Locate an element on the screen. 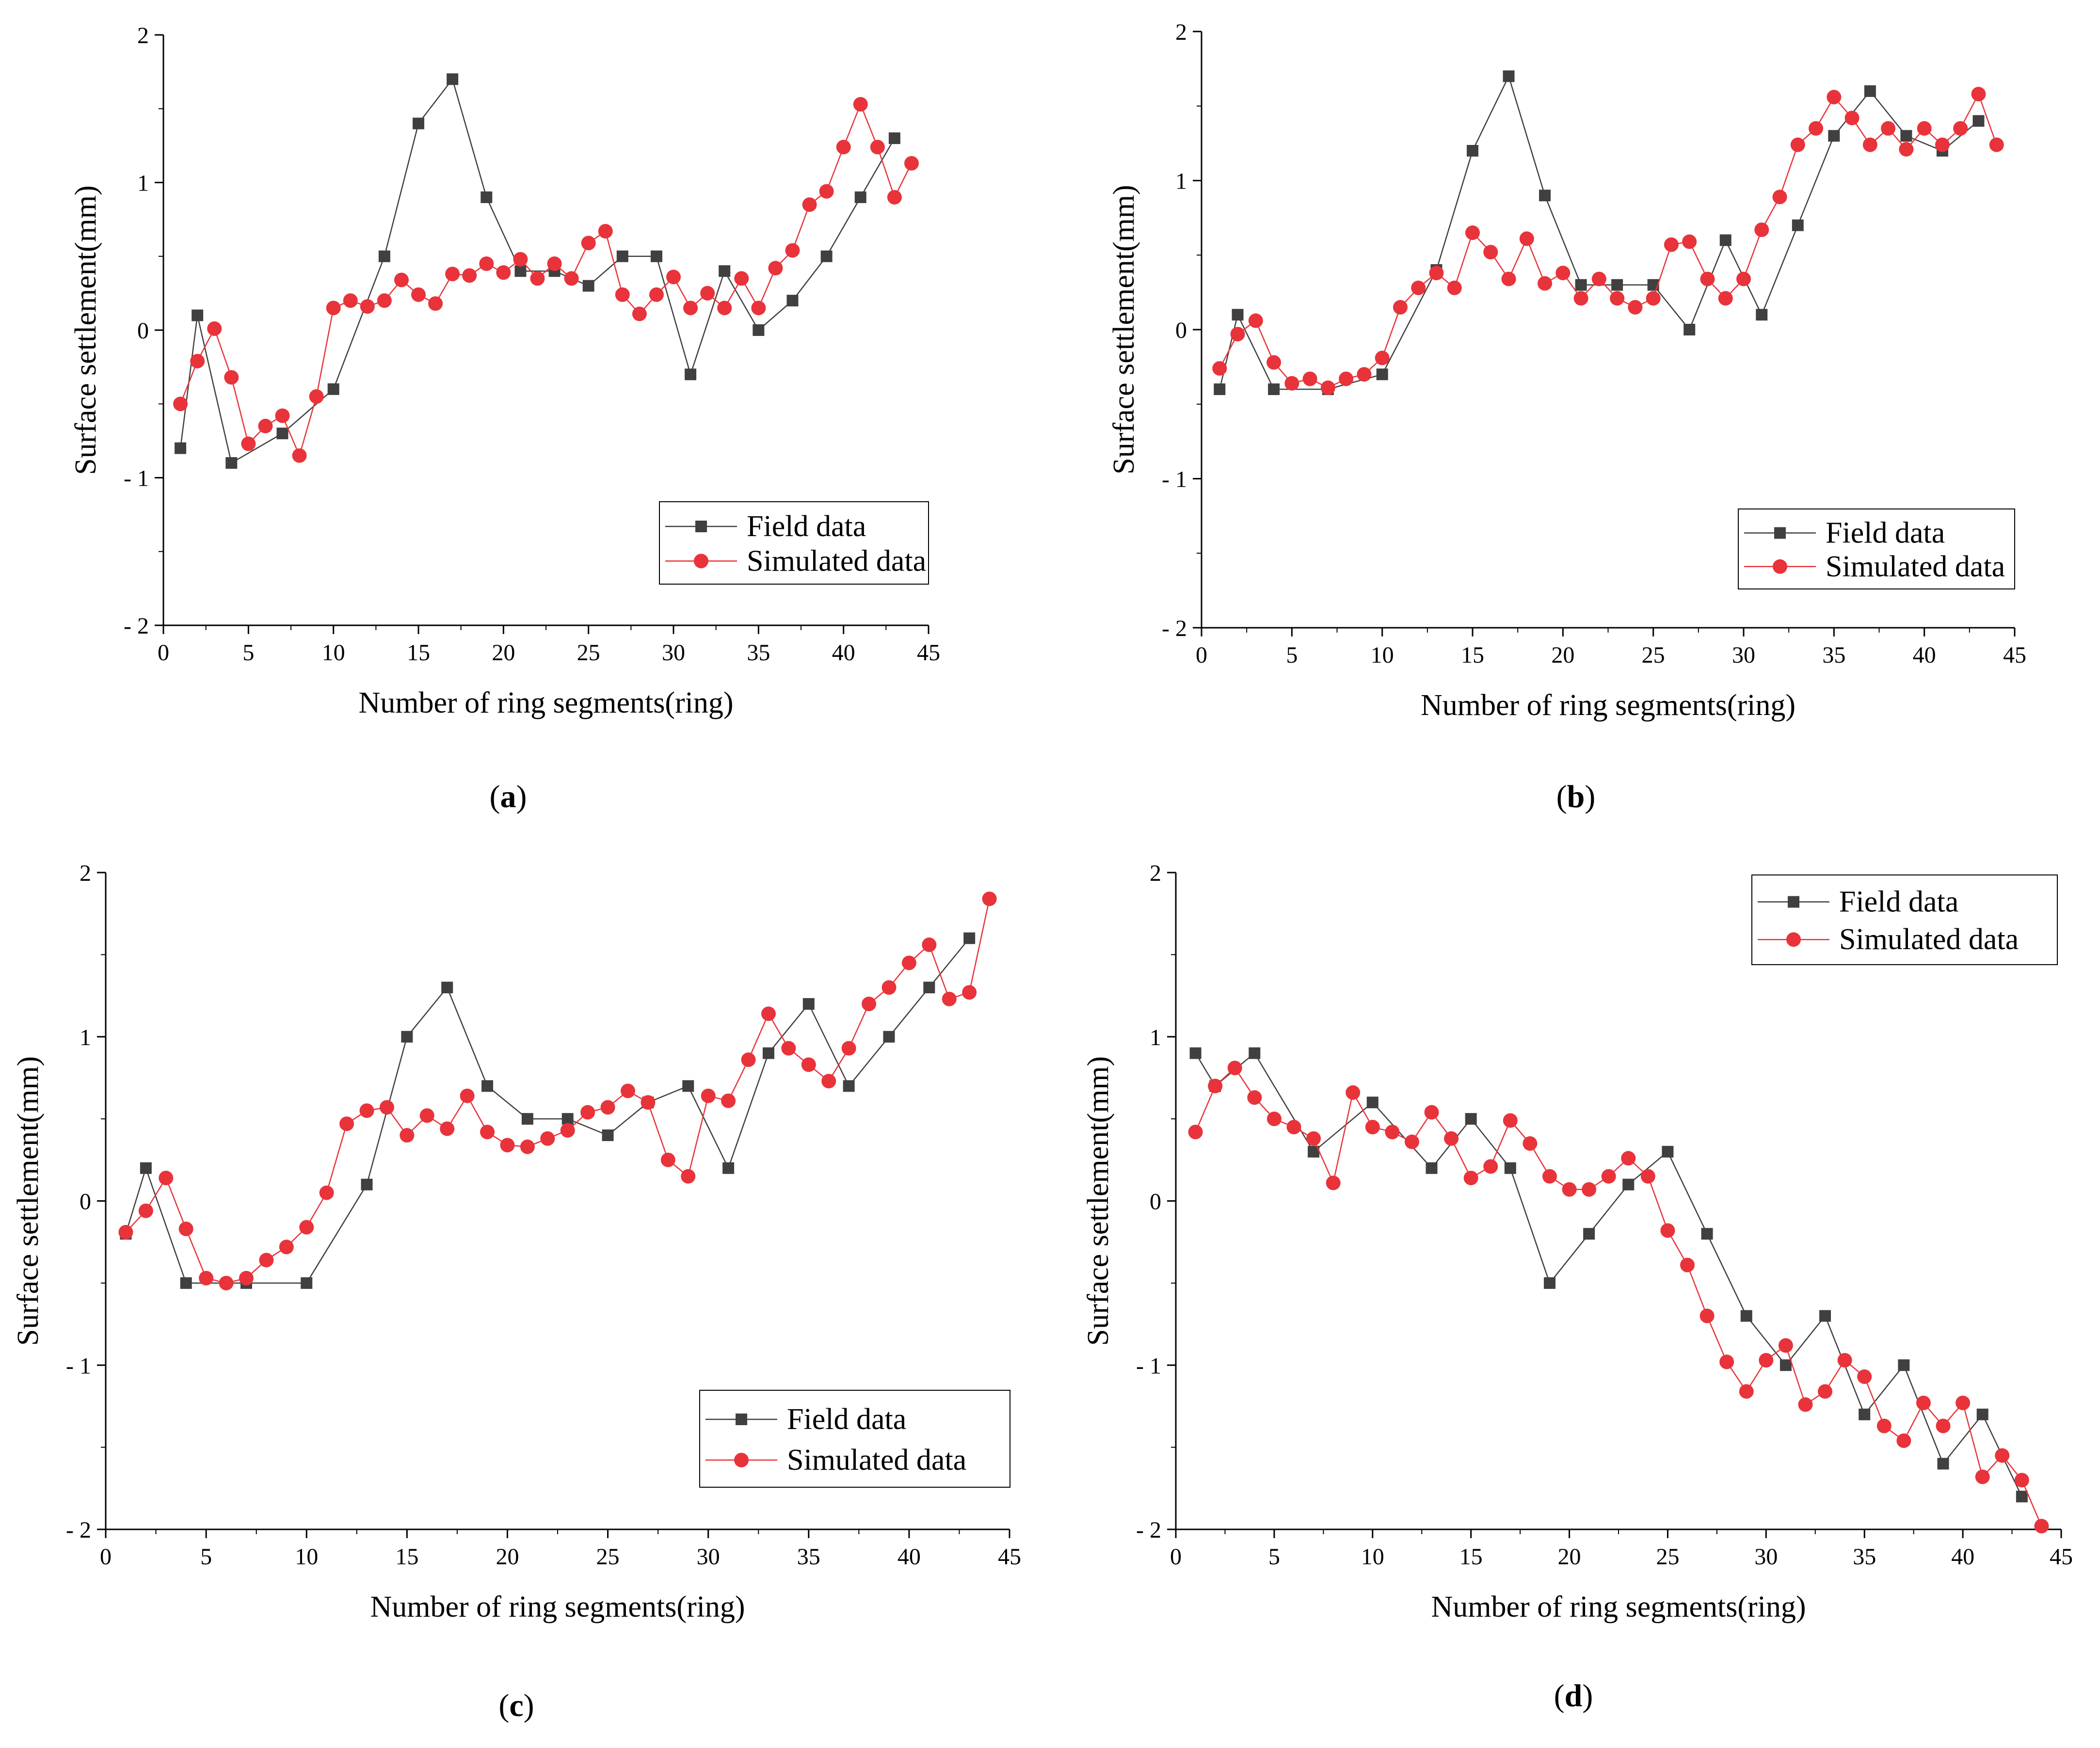  x-tick-label: 5 is located at coordinates (1292, 655).